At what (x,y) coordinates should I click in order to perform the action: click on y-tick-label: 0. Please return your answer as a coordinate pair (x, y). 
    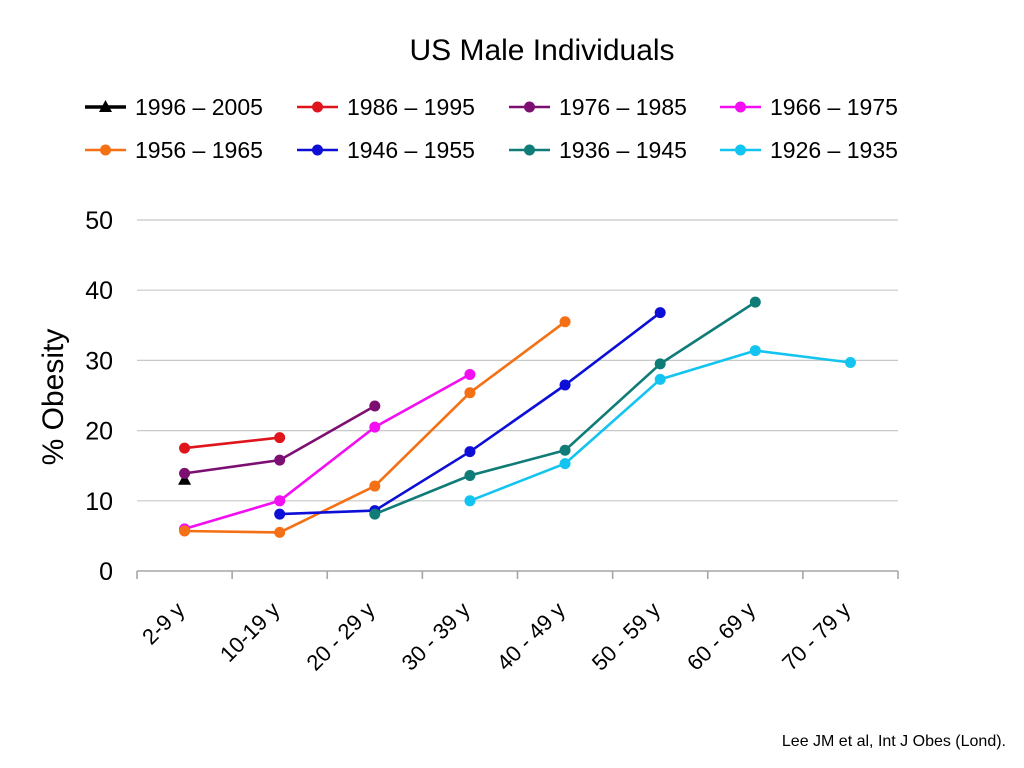
    Looking at the image, I should click on (106, 572).